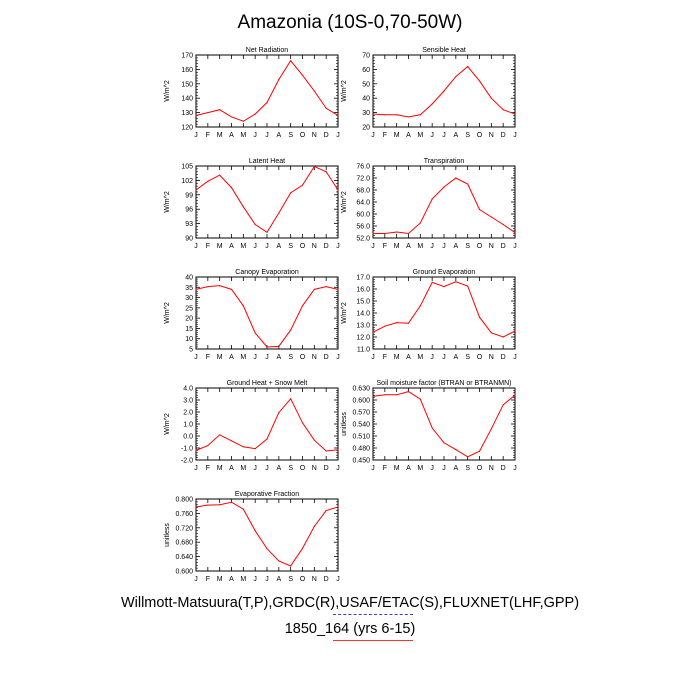  What do you see at coordinates (363, 227) in the screenshot?
I see `y-tick-label: 56.0` at bounding box center [363, 227].